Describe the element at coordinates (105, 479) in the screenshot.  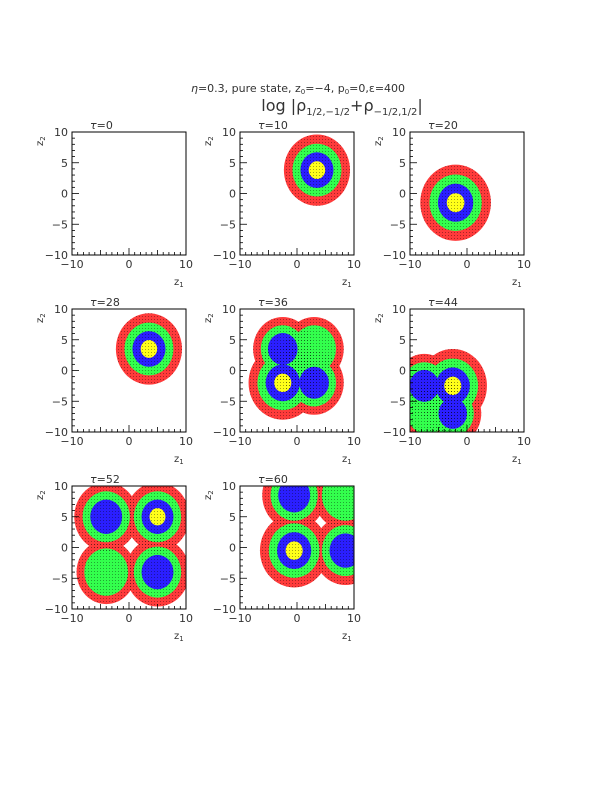
I see `tau-label: τ=52` at that location.